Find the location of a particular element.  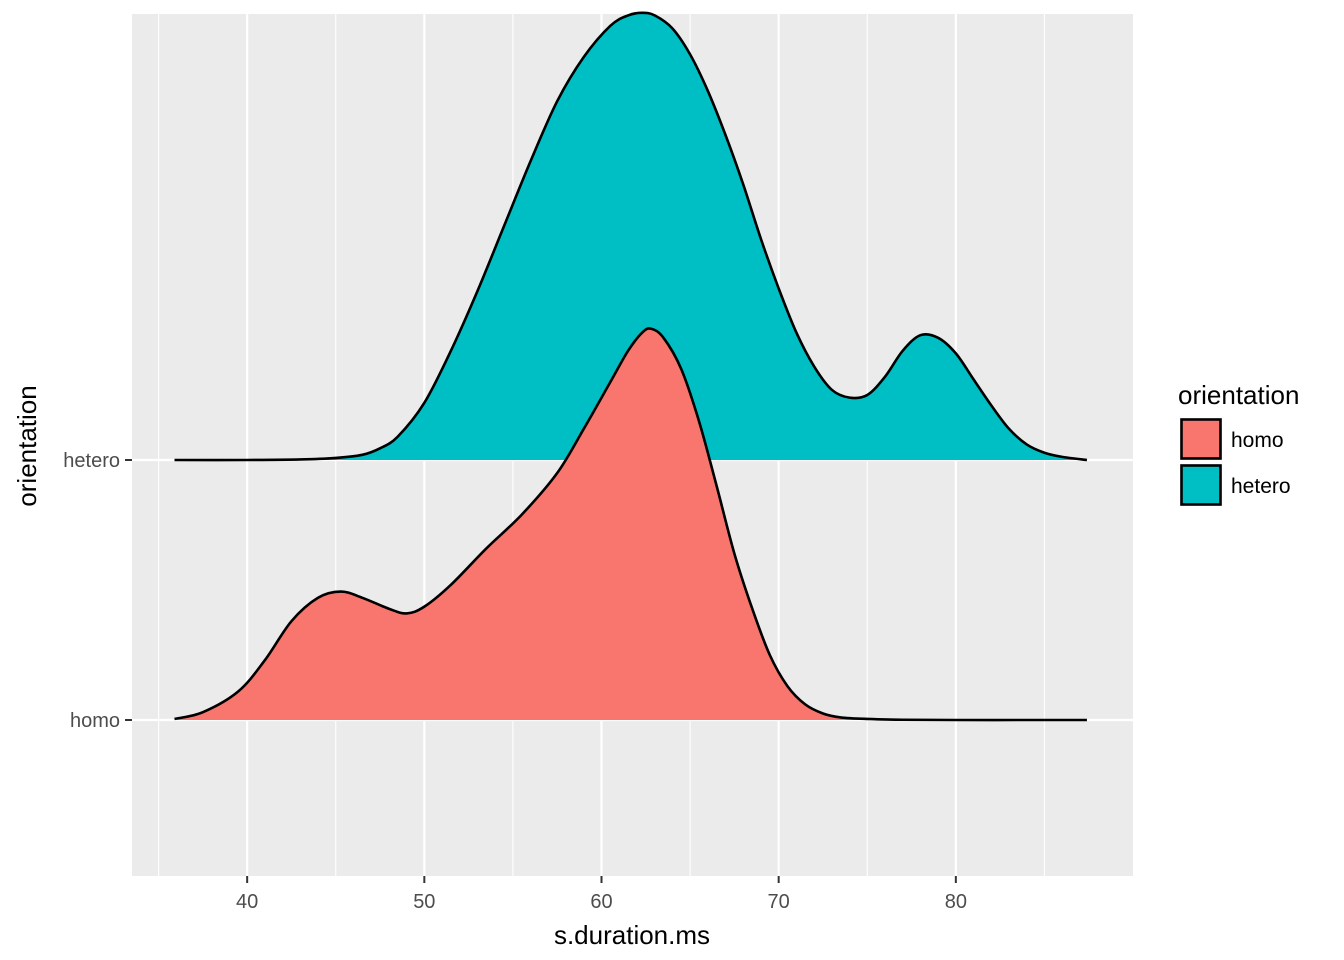

y-axis-title: orientation is located at coordinates (27, 445).